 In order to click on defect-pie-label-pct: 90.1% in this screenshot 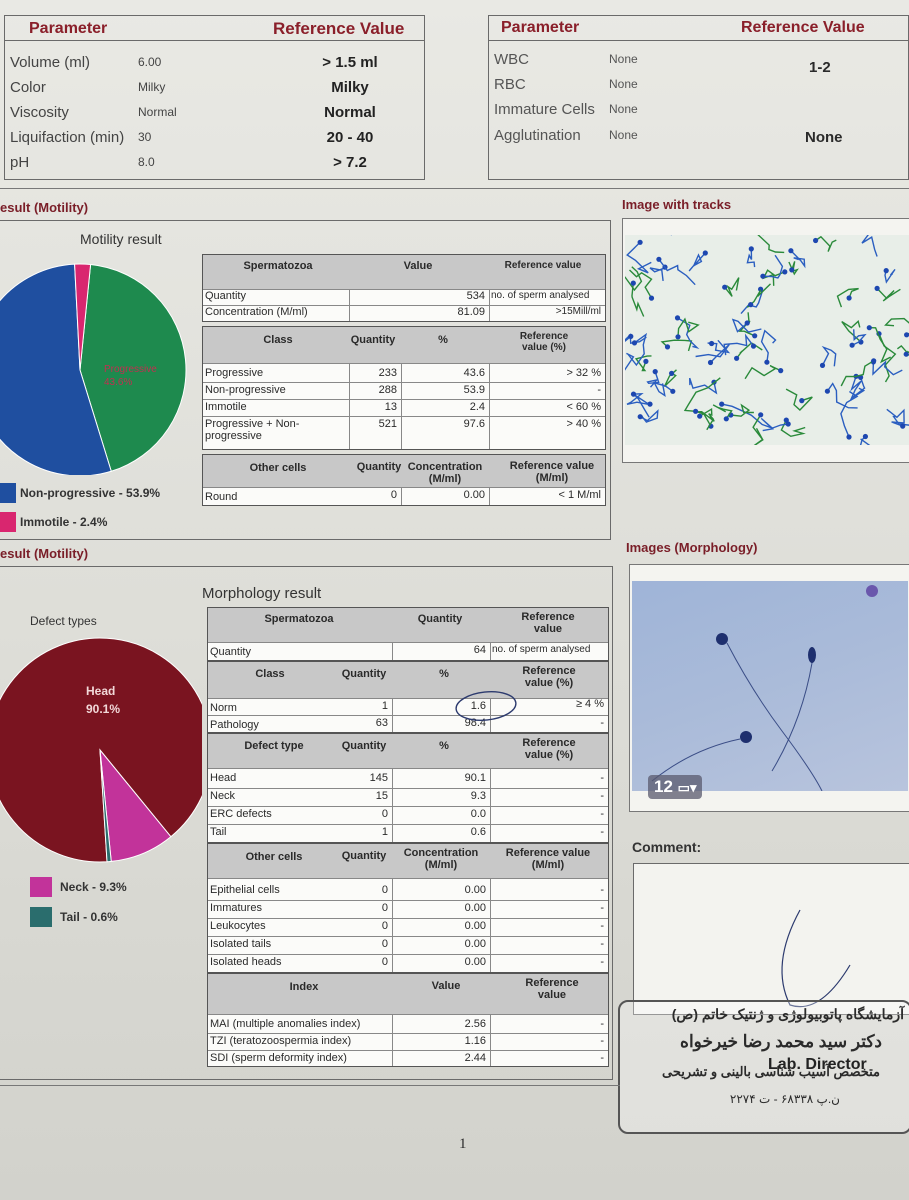, I will do `click(103, 709)`.